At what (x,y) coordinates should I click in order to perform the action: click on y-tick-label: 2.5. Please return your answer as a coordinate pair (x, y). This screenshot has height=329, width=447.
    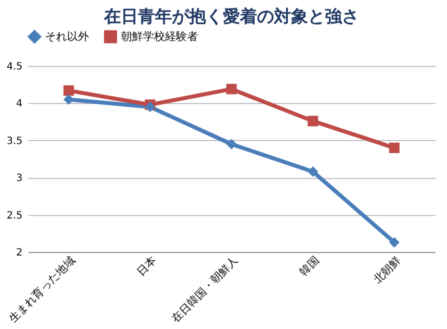
    Looking at the image, I should click on (14, 216).